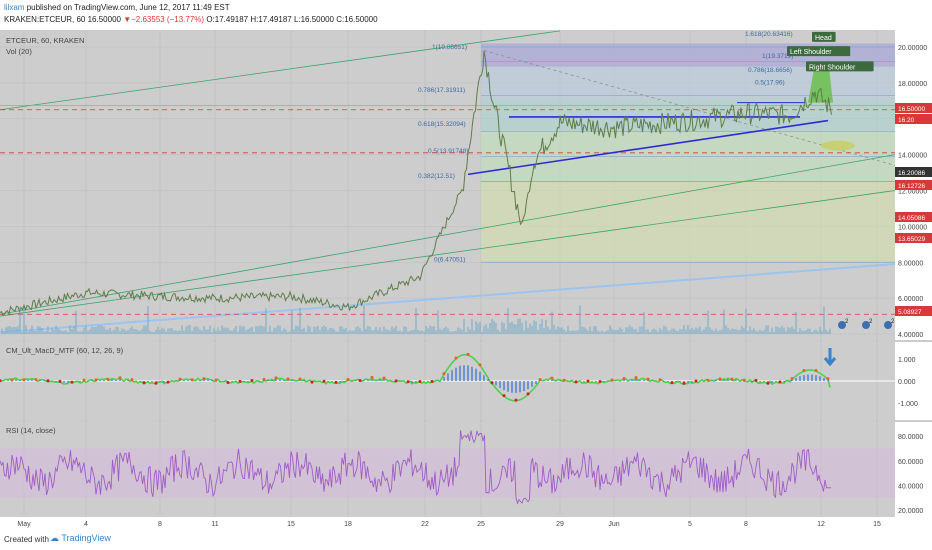 The width and height of the screenshot is (932, 550). I want to click on price-label: 13.65029, so click(911, 239).